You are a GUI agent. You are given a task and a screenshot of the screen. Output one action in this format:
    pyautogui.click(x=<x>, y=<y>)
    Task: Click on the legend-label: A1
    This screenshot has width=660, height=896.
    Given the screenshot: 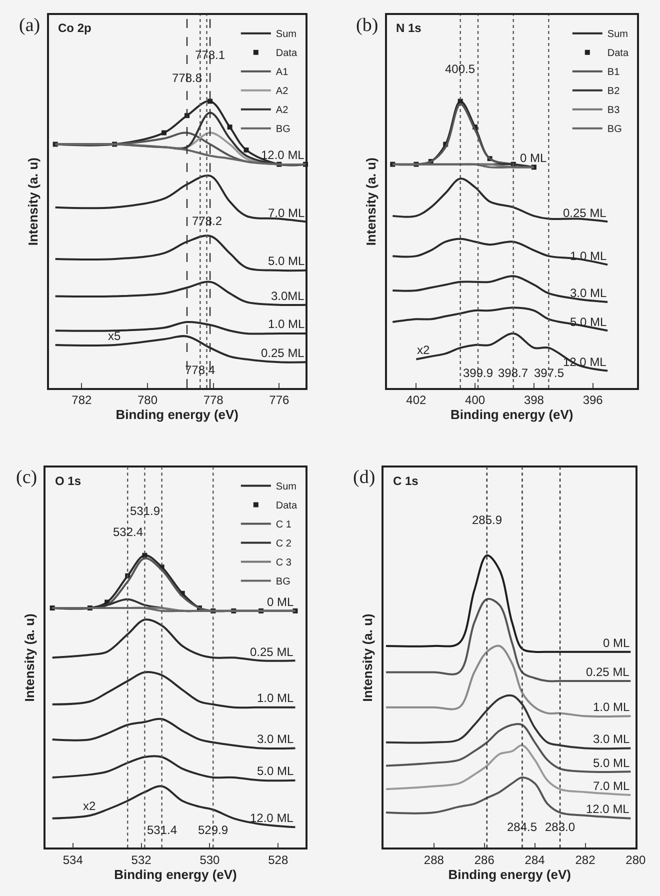 What is the action you would take?
    pyautogui.click(x=282, y=72)
    